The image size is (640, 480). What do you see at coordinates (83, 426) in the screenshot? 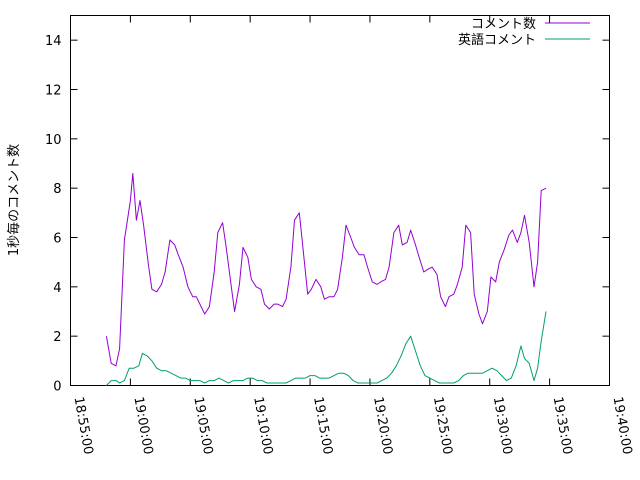
I see `x-tick-label: 18:55:00` at bounding box center [83, 426].